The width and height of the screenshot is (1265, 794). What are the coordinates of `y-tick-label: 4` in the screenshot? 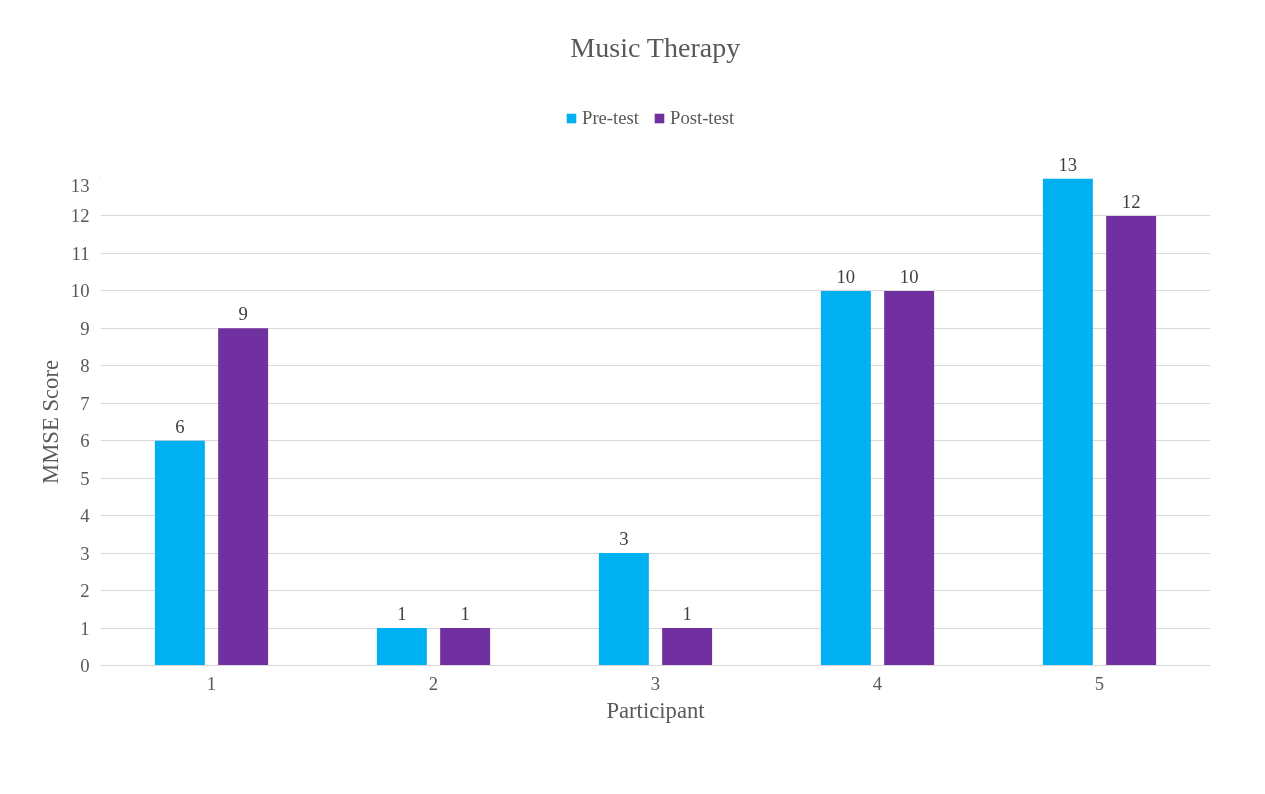 It's located at (85, 516).